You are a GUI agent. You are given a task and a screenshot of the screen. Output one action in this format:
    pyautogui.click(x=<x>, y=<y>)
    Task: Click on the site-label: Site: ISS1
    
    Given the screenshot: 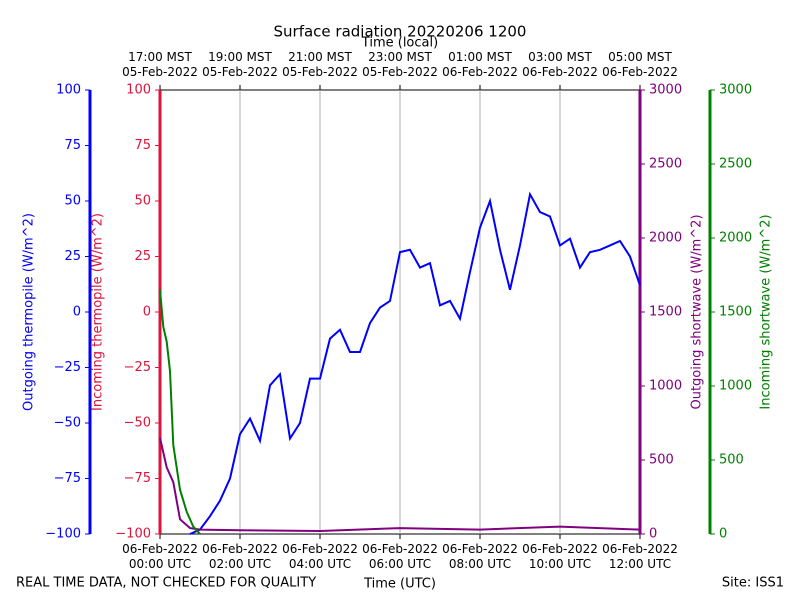 What is the action you would take?
    pyautogui.click(x=753, y=583)
    